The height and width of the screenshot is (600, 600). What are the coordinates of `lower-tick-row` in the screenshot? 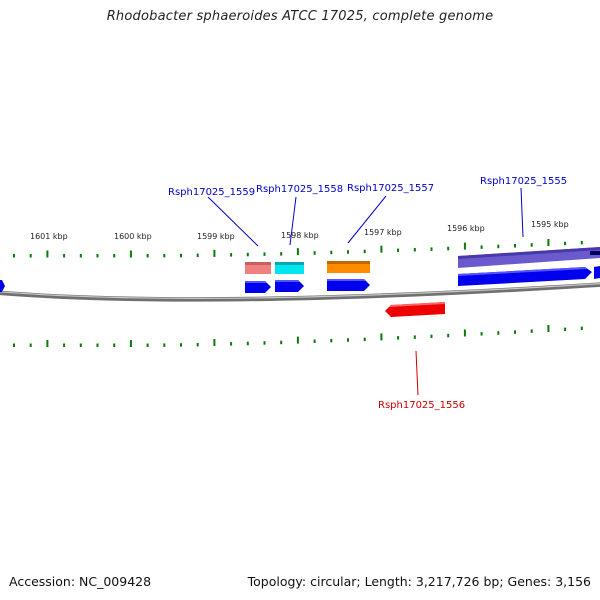 It's located at (298, 336).